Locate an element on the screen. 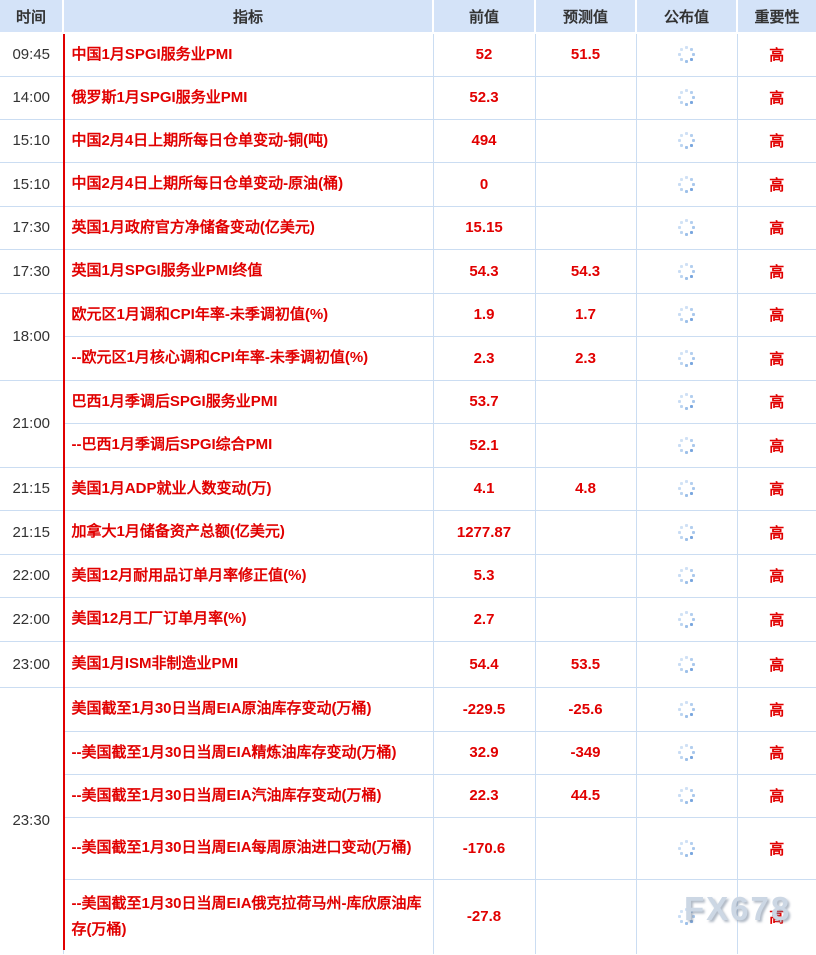  previous-value-cell: 0 is located at coordinates (484, 183).